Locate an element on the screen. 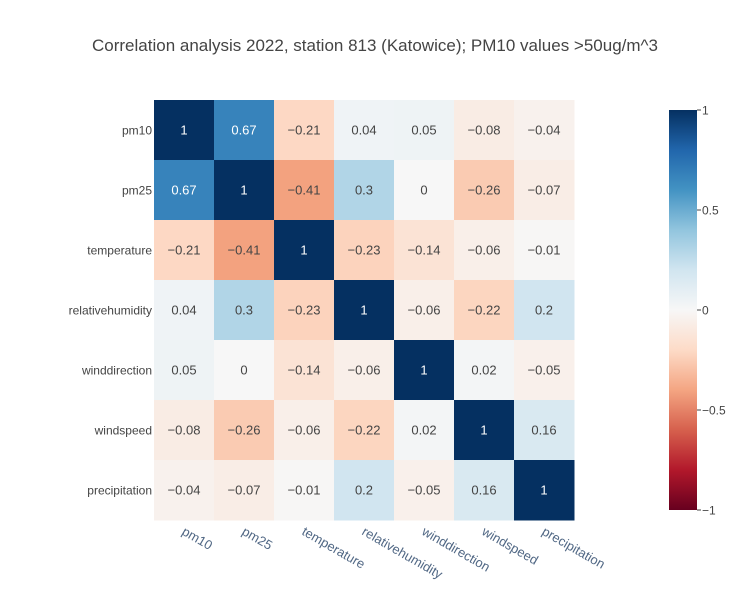 This screenshot has width=750, height=605. heatmap-cell-precipitation-relativehumidity is located at coordinates (364, 490).